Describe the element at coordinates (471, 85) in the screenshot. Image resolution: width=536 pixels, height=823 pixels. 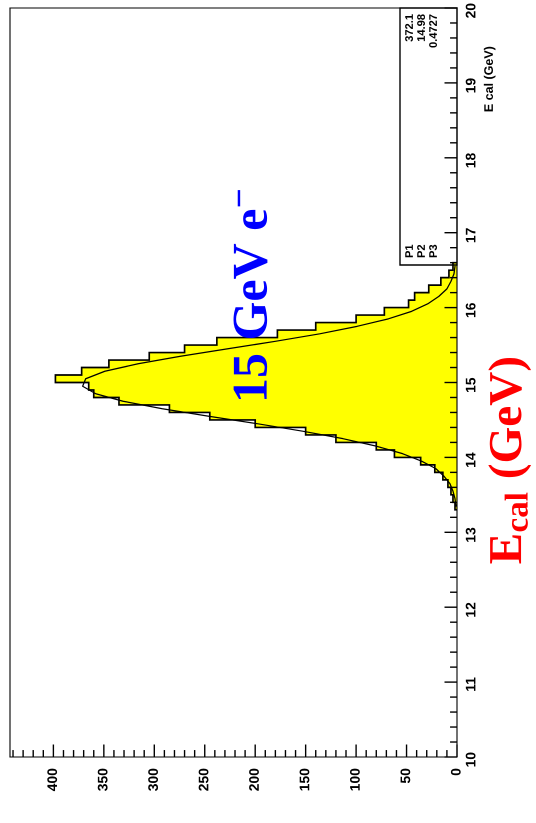
I see `y-tick-label: 19` at that location.